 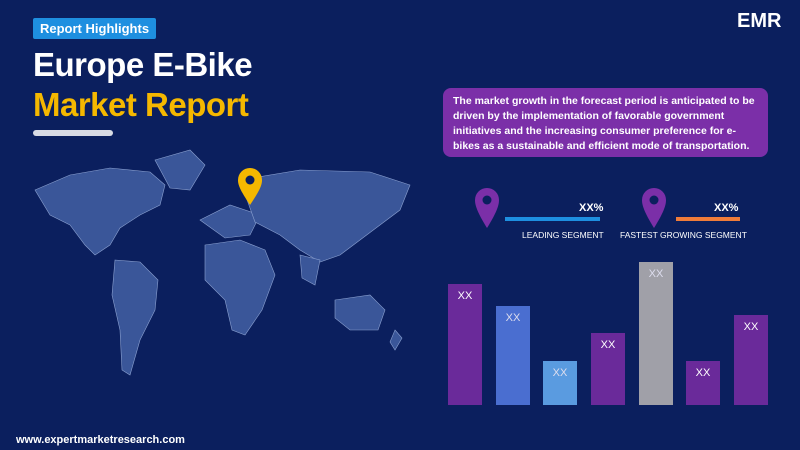 What do you see at coordinates (683, 235) in the screenshot?
I see `segment-label: FASTEST GROWING SEGMENT` at bounding box center [683, 235].